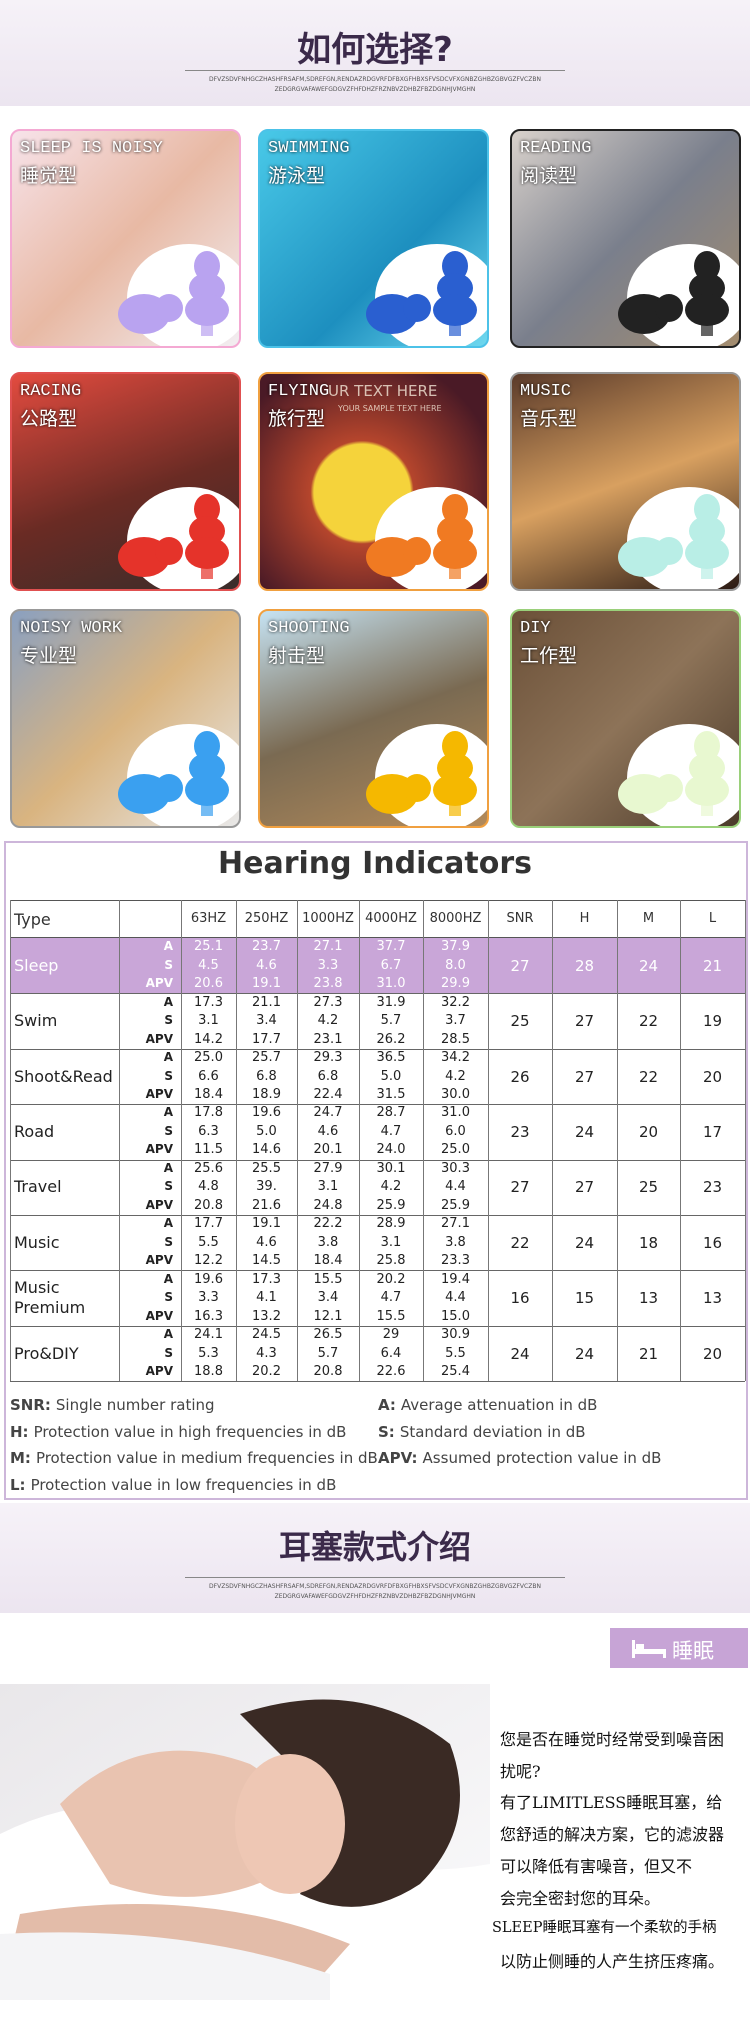 The height and width of the screenshot is (2024, 750). Describe the element at coordinates (125, 718) in the screenshot. I see `card: NOISY WORK 专业型` at that location.